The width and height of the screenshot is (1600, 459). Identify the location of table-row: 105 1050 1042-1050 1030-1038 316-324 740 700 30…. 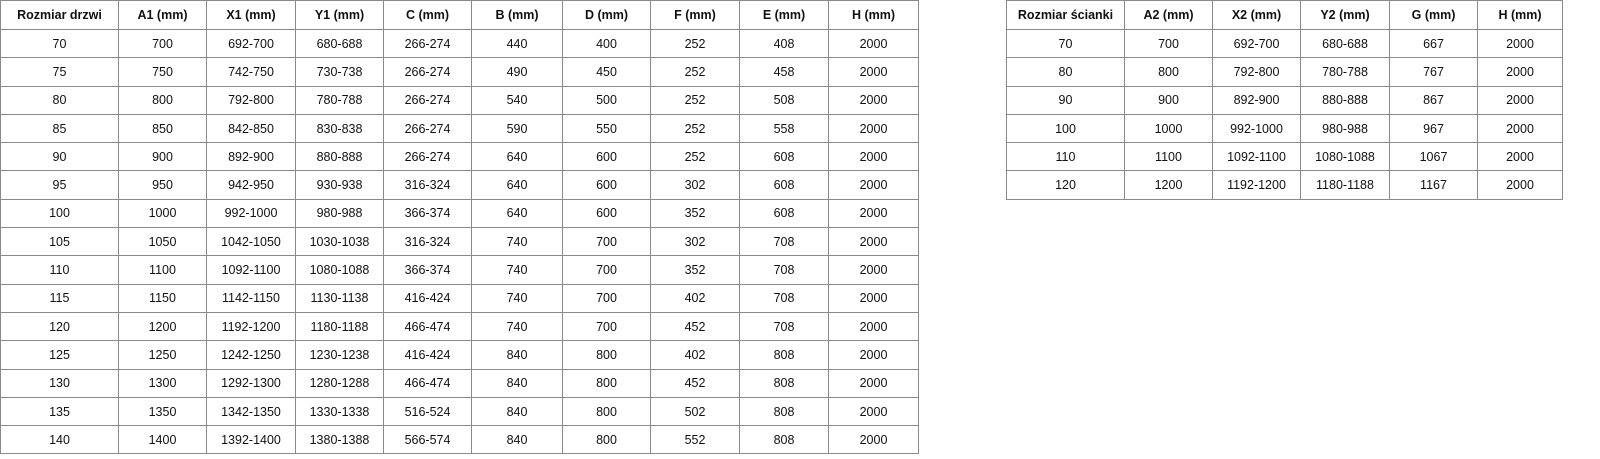
(459, 242).